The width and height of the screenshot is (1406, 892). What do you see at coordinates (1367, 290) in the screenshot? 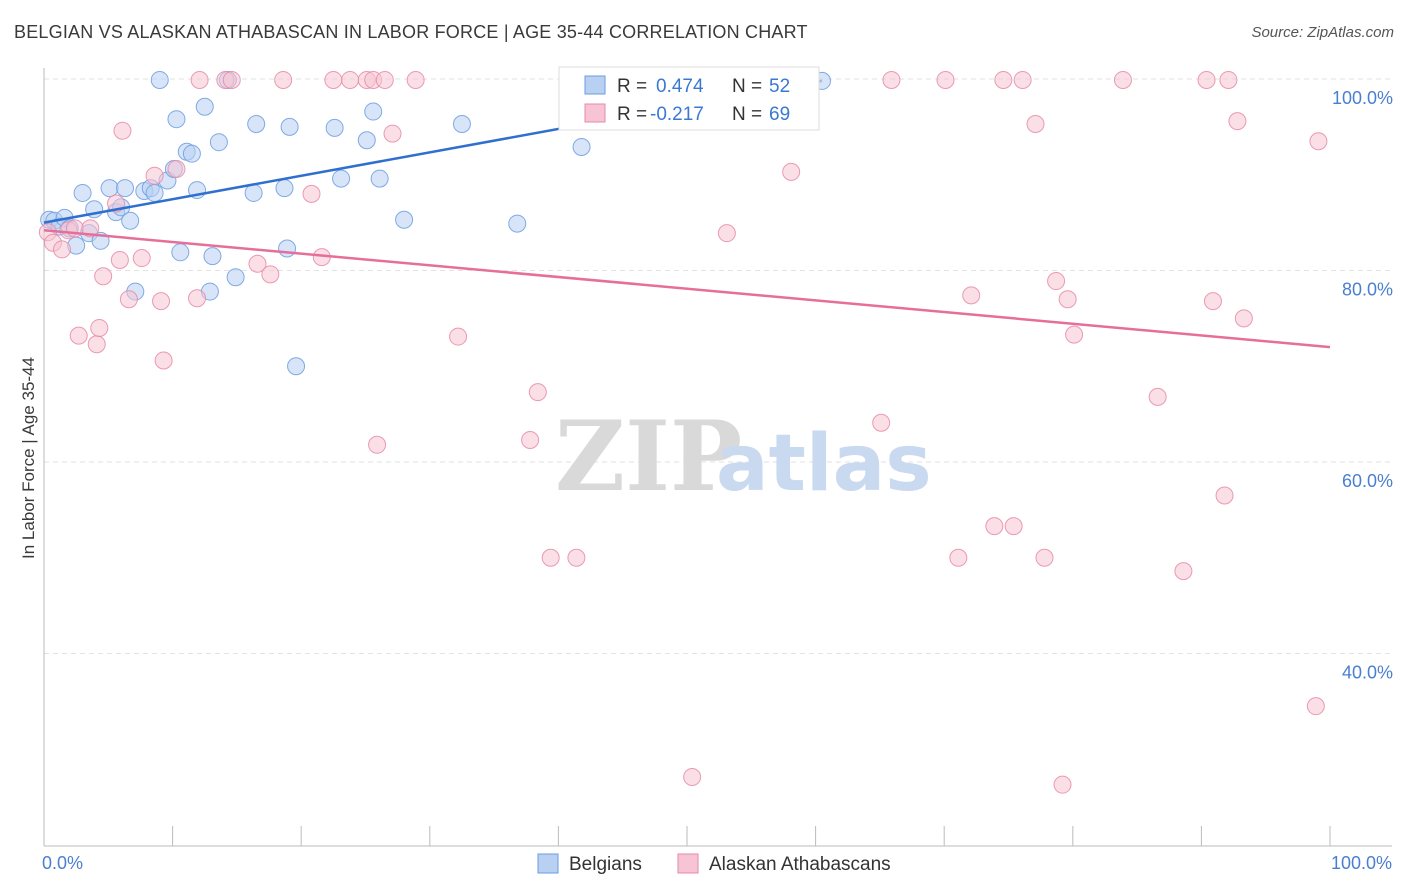
I see `y-tick-label-2: 80.0%` at bounding box center [1367, 290].